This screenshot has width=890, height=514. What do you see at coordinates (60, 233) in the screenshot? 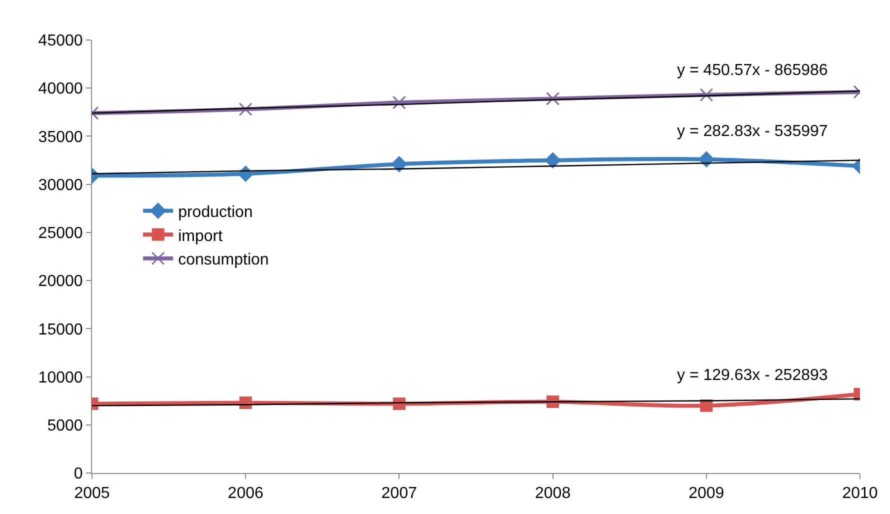
I see `y-tick-label: 25000` at bounding box center [60, 233].